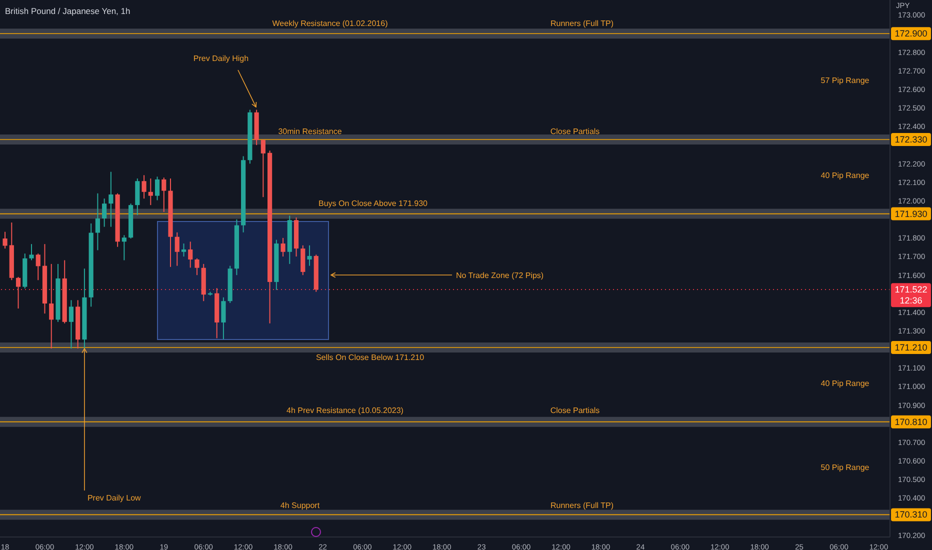 The width and height of the screenshot is (932, 550). Describe the element at coordinates (370, 357) in the screenshot. I see `annotation: Sells On Close Below 171.210` at that location.